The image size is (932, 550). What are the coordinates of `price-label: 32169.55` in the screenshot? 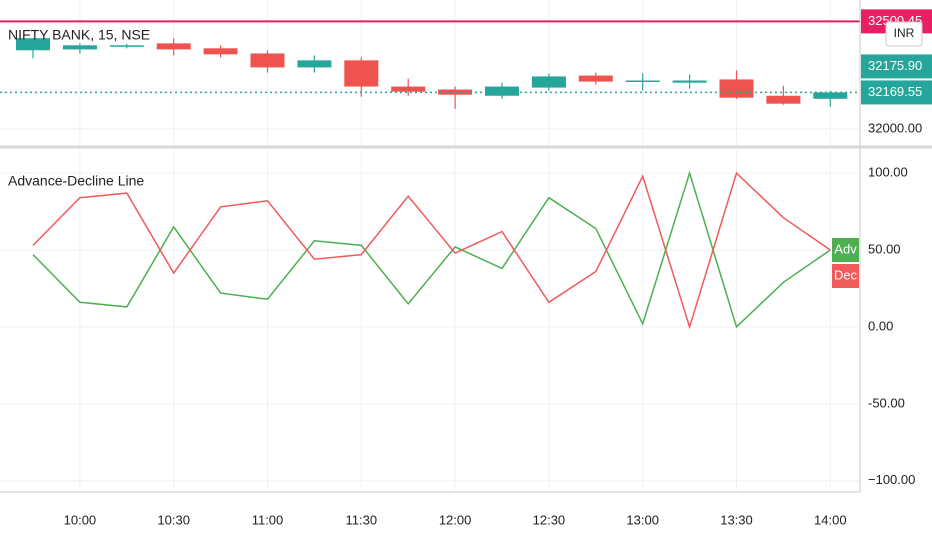 It's located at (895, 91).